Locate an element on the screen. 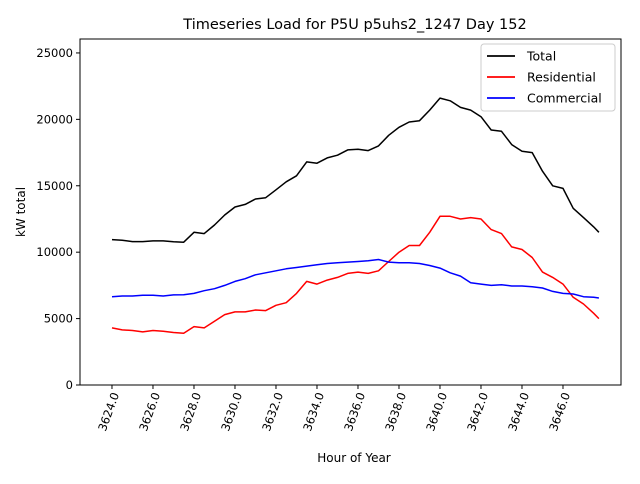 The image size is (640, 484). legend-box is located at coordinates (548, 77).